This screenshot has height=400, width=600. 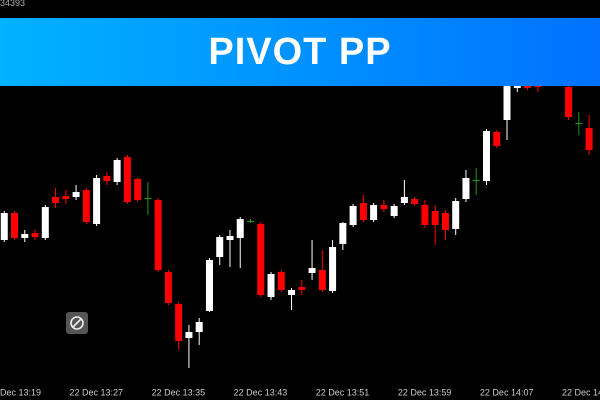 What do you see at coordinates (20, 392) in the screenshot?
I see `x-tick-label: 22 Dec 13:19` at bounding box center [20, 392].